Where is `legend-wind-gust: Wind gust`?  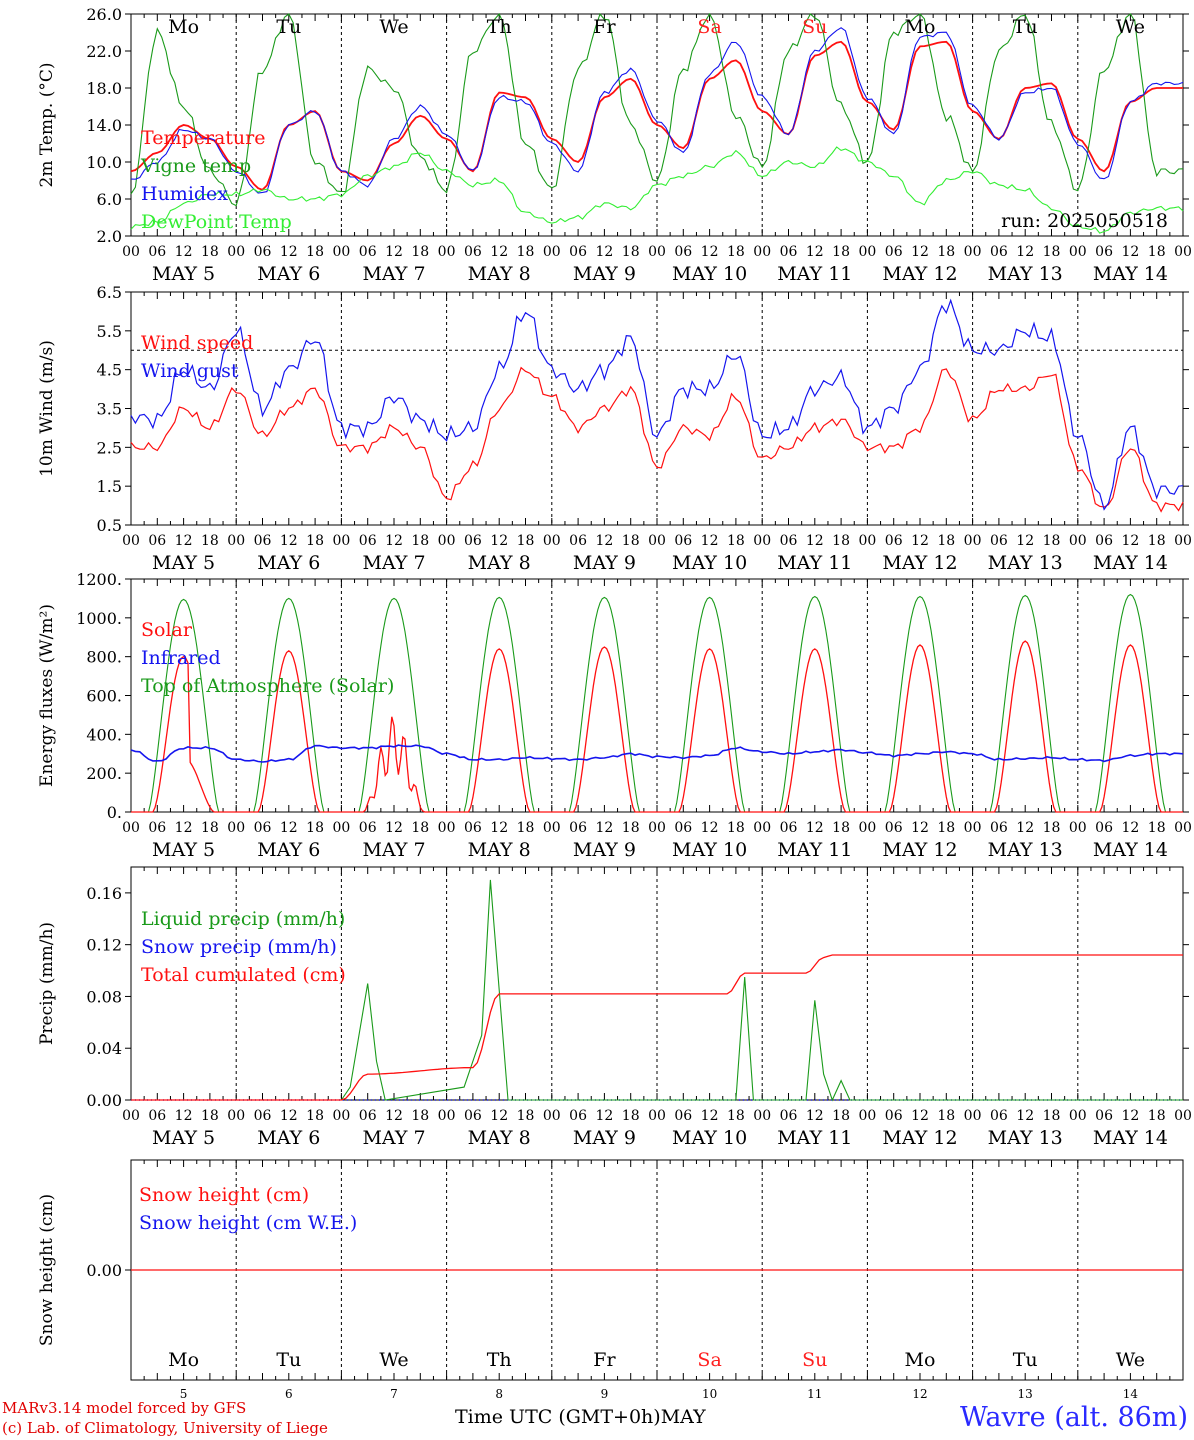
legend-wind-gust: Wind gust is located at coordinates (190, 371).